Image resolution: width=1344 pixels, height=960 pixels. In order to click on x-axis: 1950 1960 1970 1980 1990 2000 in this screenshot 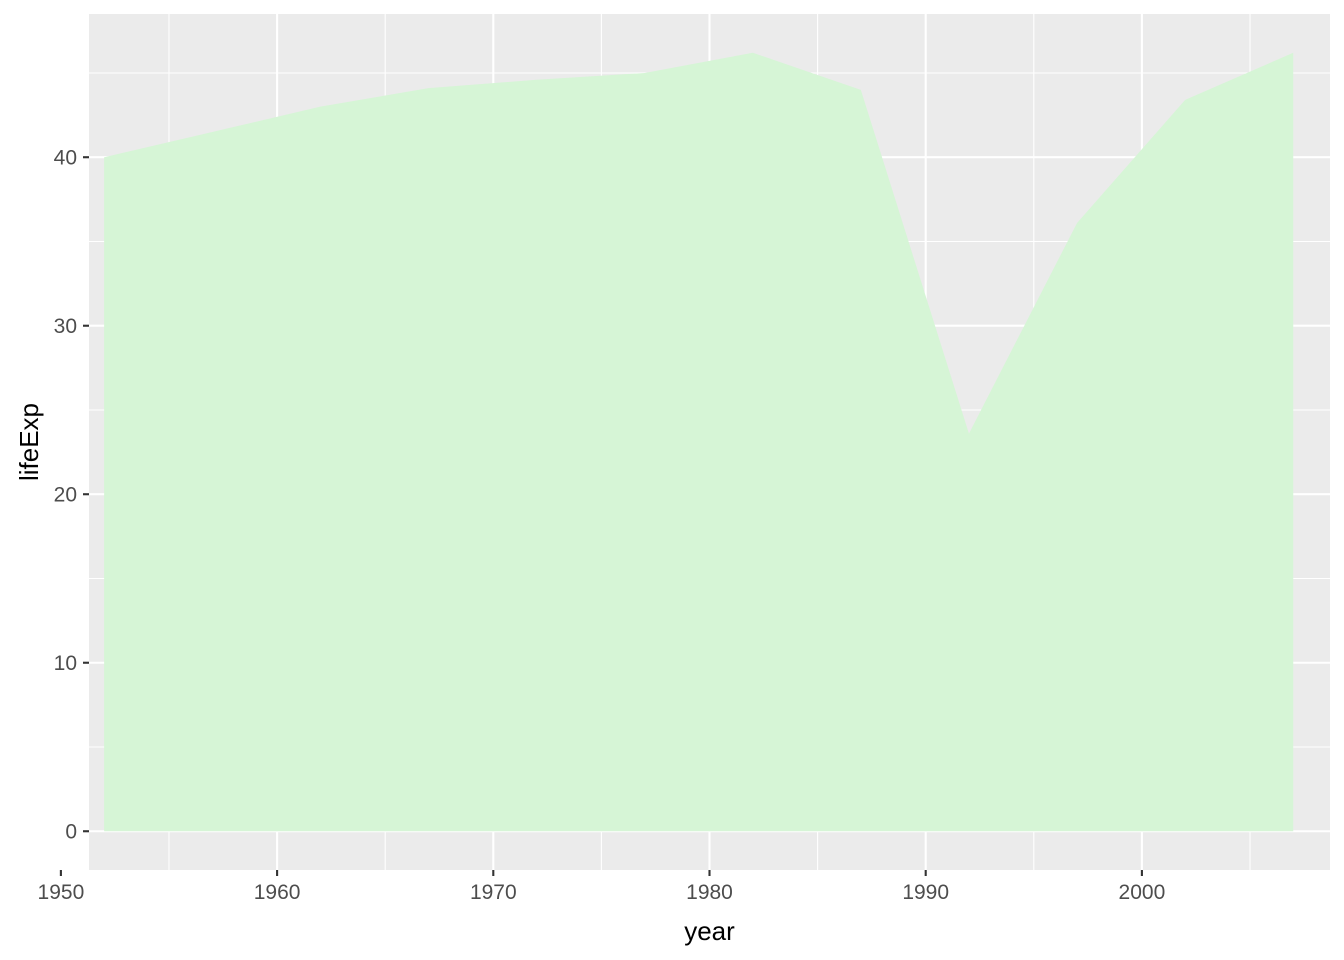, I will do `click(602, 887)`.